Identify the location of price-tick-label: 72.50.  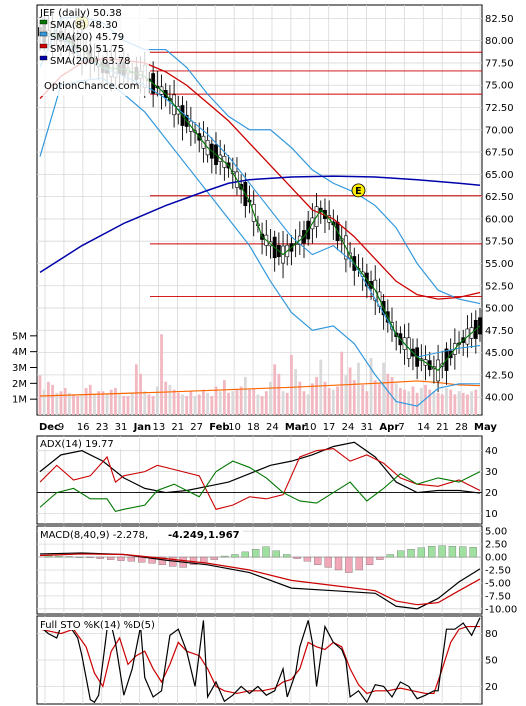
(499, 108).